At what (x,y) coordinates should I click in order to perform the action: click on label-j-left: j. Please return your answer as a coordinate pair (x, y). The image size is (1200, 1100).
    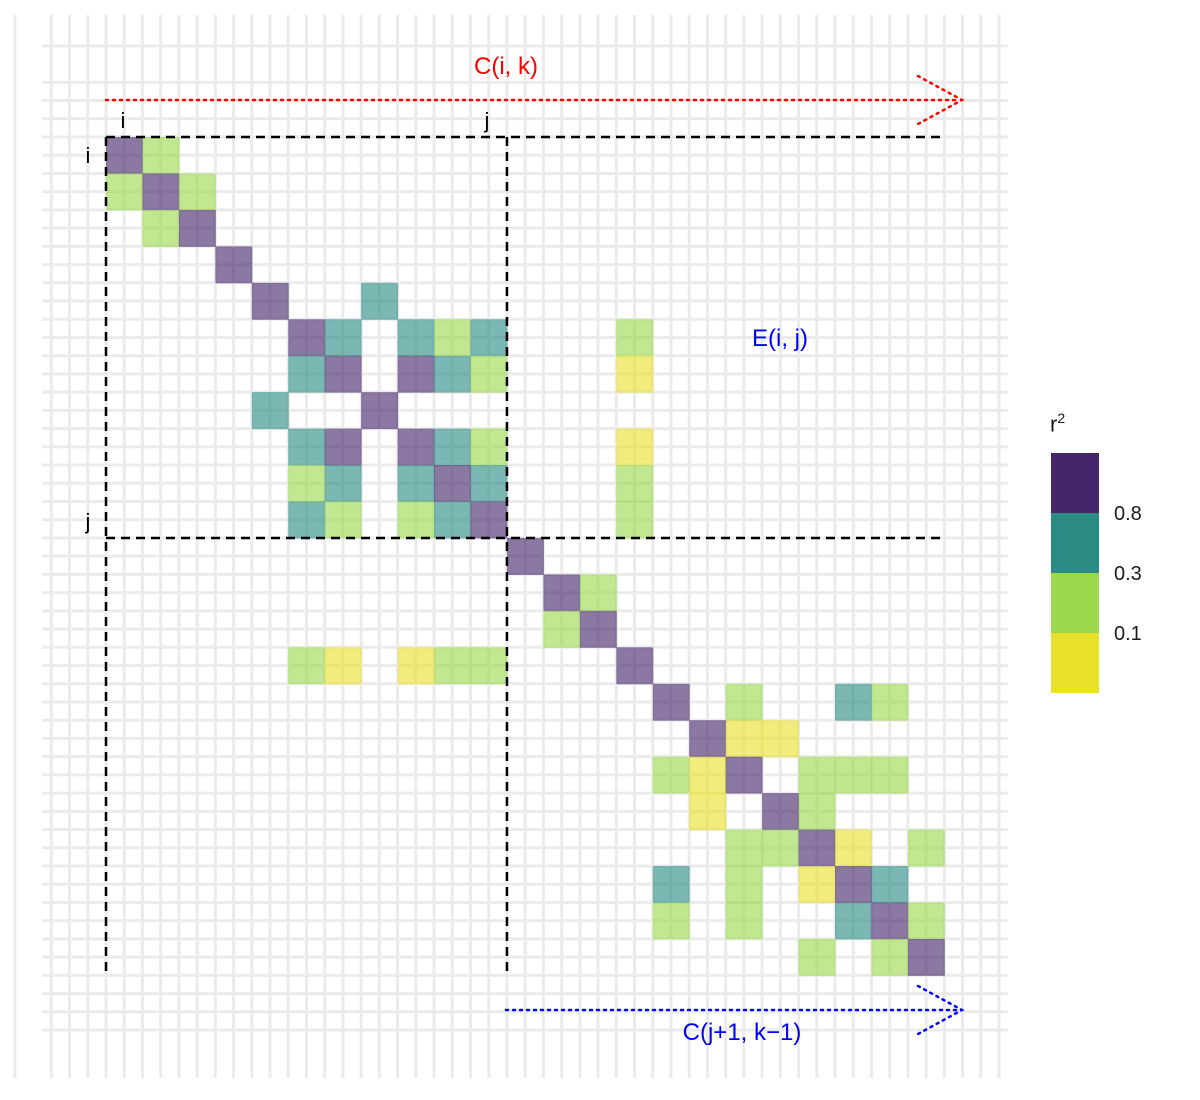
    Looking at the image, I should click on (88, 521).